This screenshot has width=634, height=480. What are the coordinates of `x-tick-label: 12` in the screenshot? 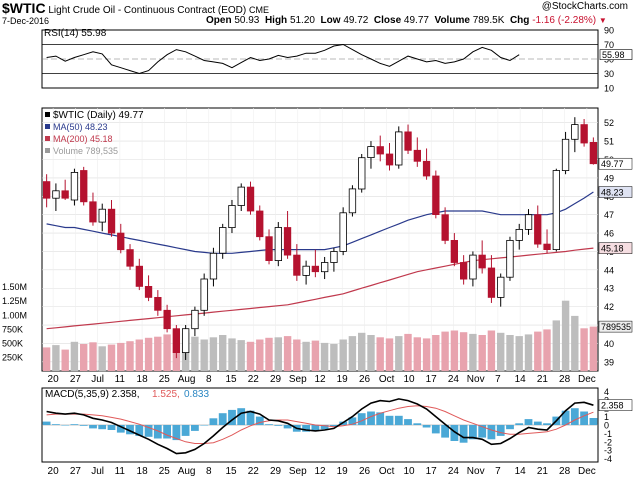 It's located at (320, 471).